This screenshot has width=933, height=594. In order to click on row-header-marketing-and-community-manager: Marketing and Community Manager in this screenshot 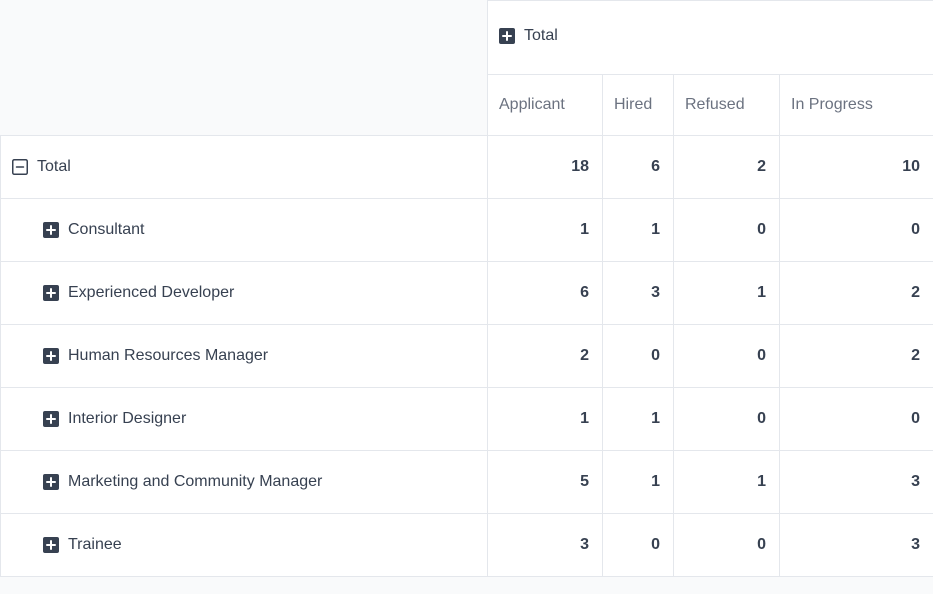, I will do `click(244, 482)`.